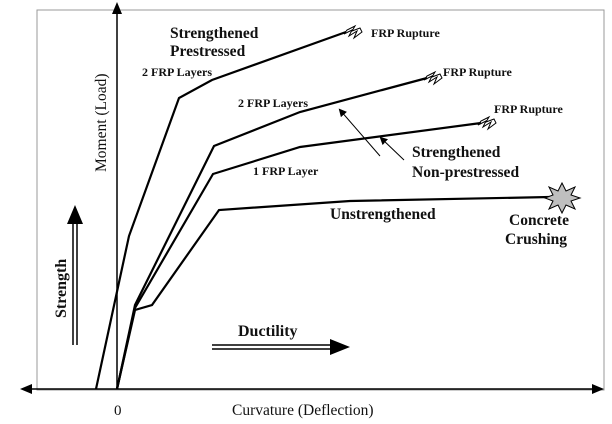  I want to click on strength-arrow, so click(75, 275).